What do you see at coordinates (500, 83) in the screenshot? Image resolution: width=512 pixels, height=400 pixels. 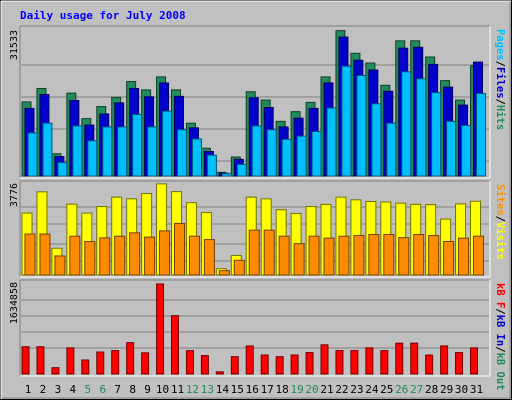 I see `legend-files: Files` at bounding box center [500, 83].